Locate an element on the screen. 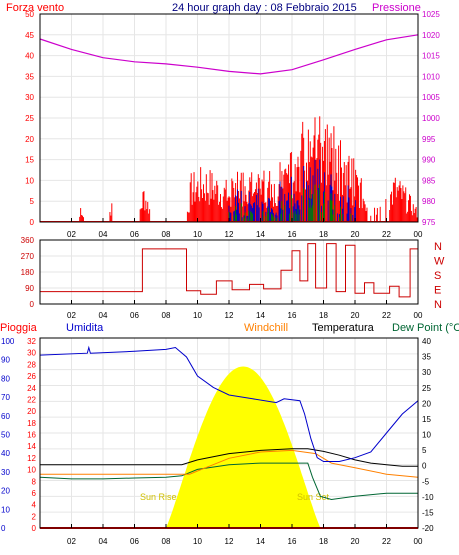 The image size is (459, 555). rain-tick: 30 is located at coordinates (31, 353).